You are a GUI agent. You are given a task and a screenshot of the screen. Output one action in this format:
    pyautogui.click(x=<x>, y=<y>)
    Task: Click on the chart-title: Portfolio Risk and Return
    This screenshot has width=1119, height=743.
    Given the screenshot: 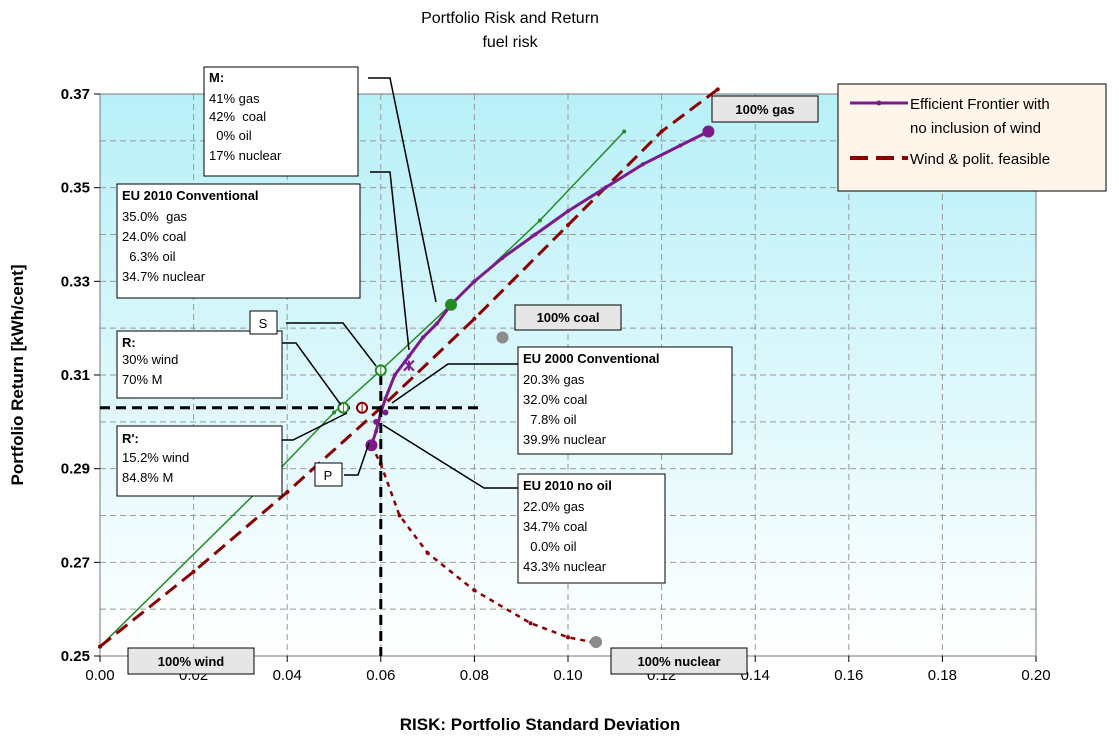 What is the action you would take?
    pyautogui.click(x=510, y=18)
    